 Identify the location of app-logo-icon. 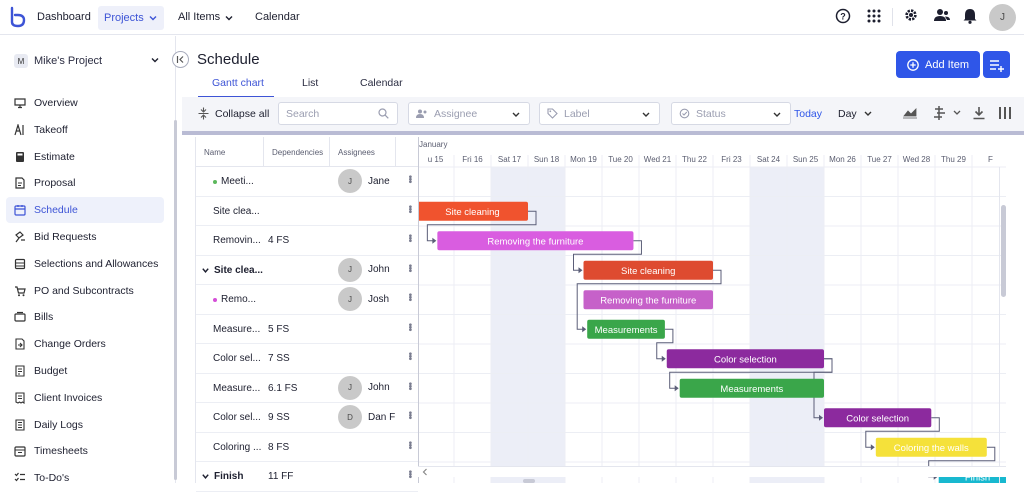
(18, 17).